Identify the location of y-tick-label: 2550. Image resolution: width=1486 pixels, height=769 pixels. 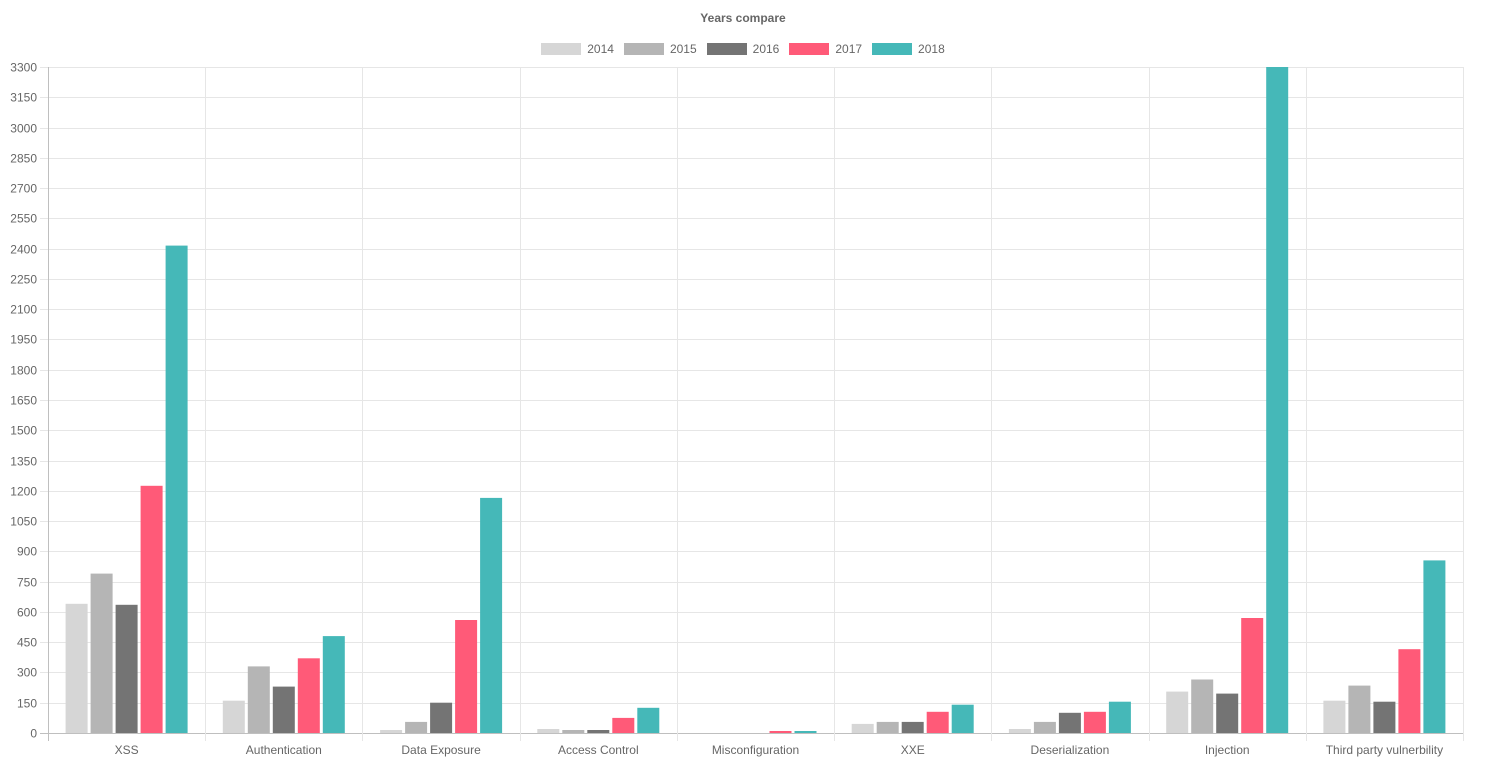
(23, 219).